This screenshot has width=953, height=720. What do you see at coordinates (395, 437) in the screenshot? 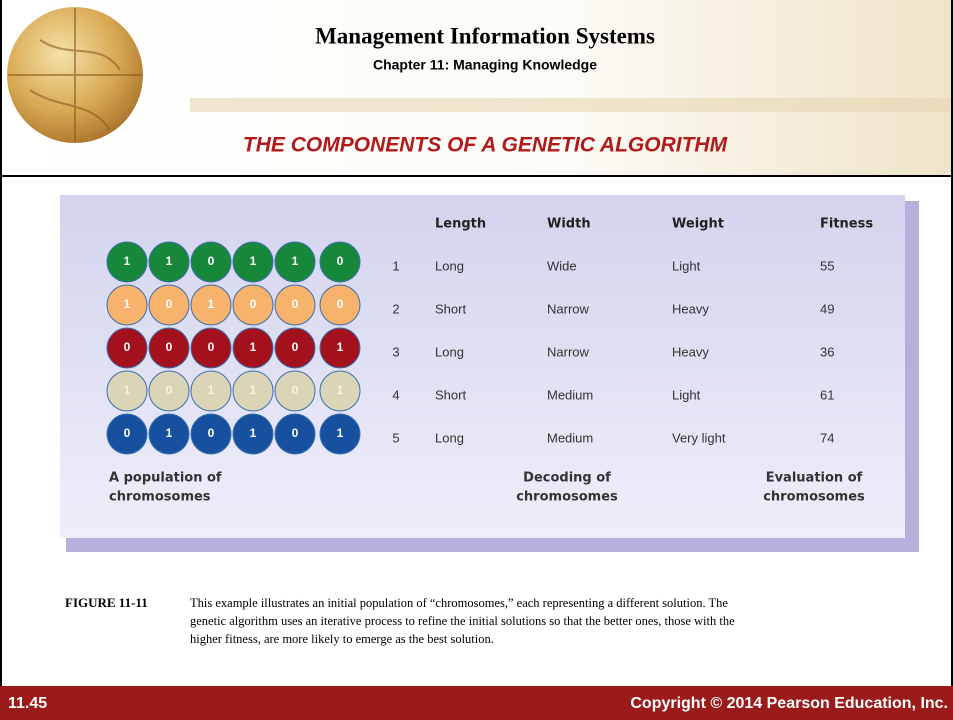
I see `row-number: 5` at bounding box center [395, 437].